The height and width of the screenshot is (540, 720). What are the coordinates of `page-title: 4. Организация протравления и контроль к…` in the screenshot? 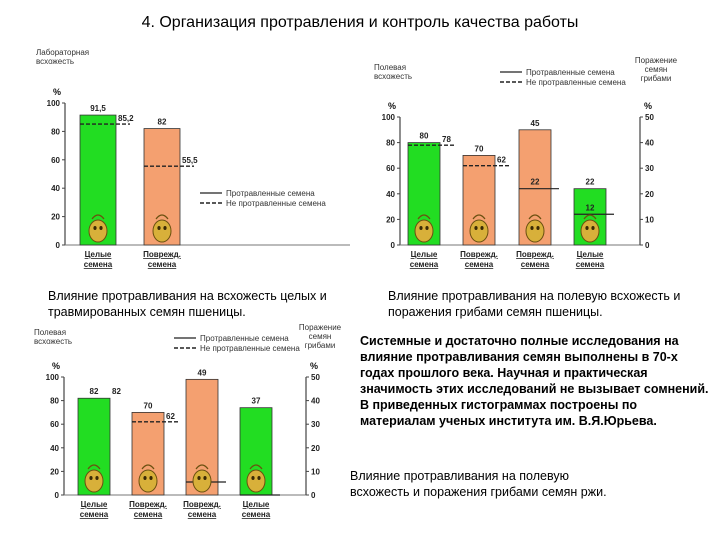 It's located at (360, 22).